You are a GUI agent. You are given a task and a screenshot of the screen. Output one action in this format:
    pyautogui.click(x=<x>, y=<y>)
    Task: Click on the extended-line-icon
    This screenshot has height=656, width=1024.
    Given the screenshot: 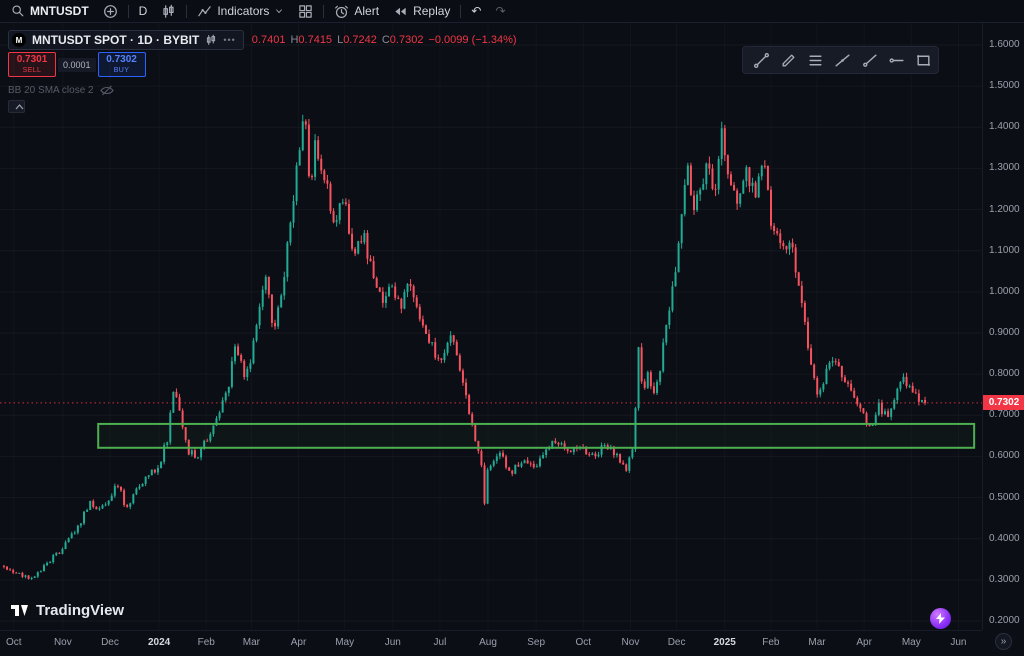 What is the action you would take?
    pyautogui.click(x=842, y=60)
    